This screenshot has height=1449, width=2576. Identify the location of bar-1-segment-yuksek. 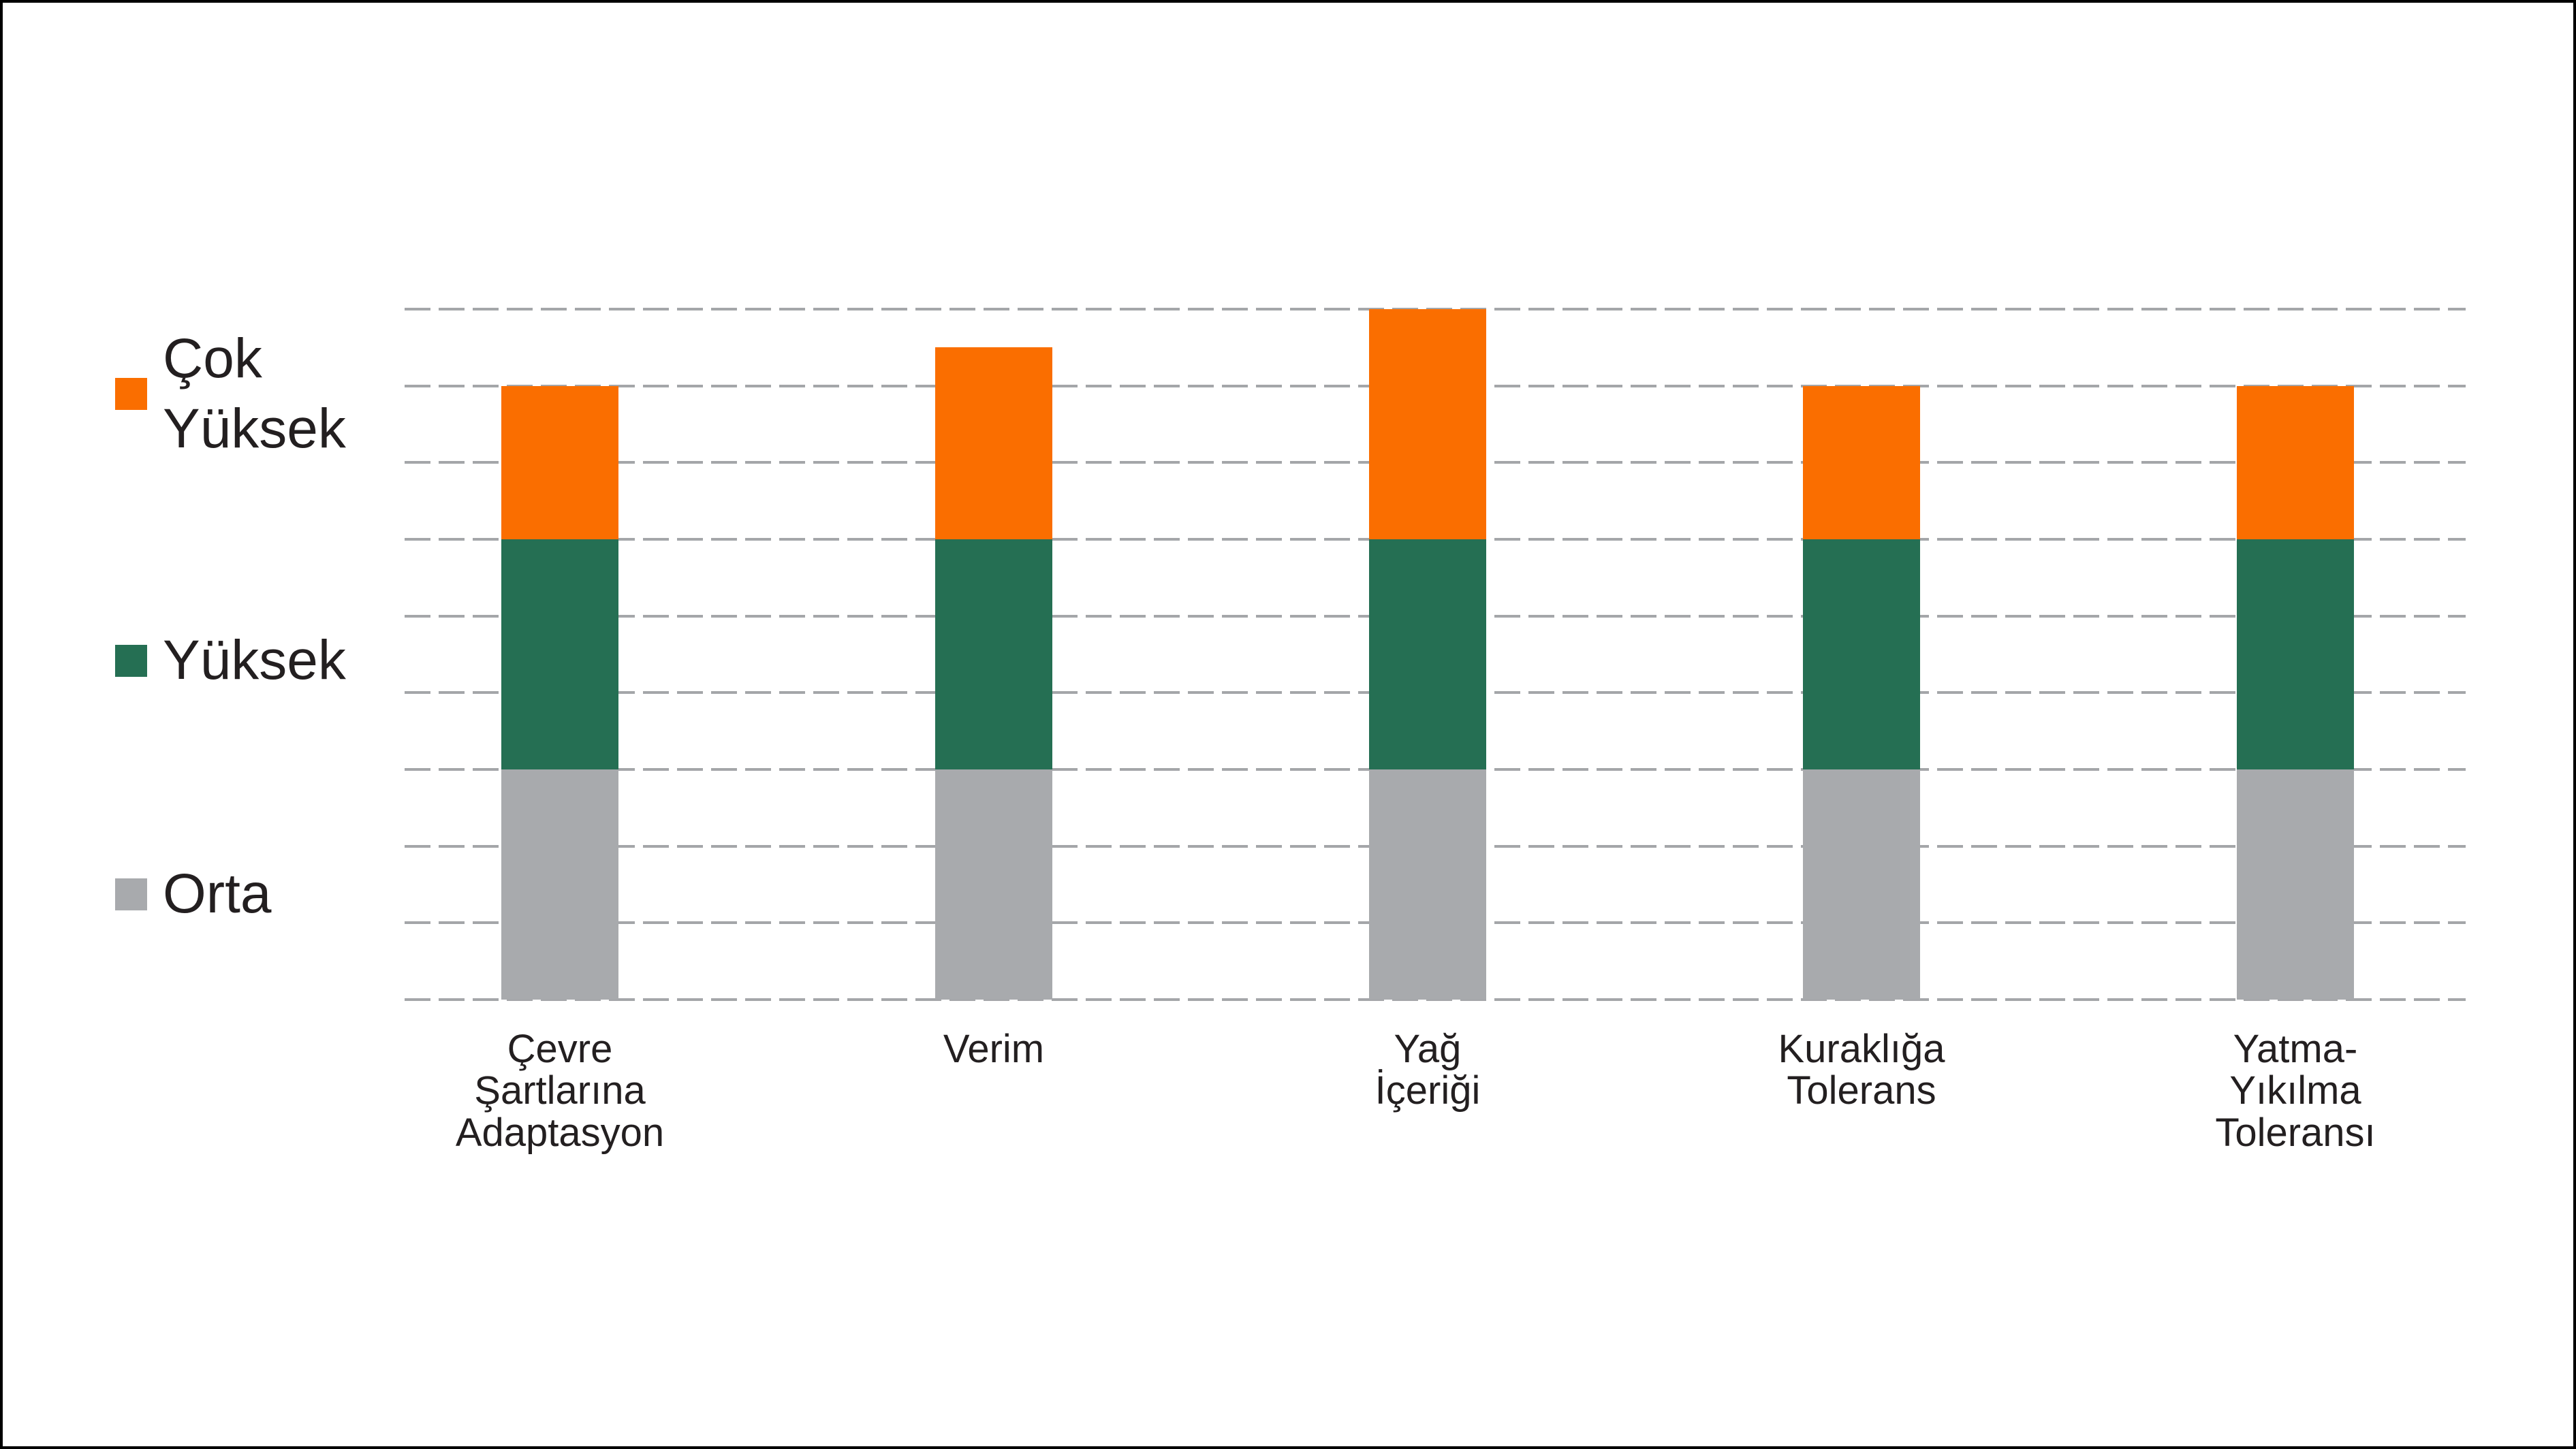
(559, 654).